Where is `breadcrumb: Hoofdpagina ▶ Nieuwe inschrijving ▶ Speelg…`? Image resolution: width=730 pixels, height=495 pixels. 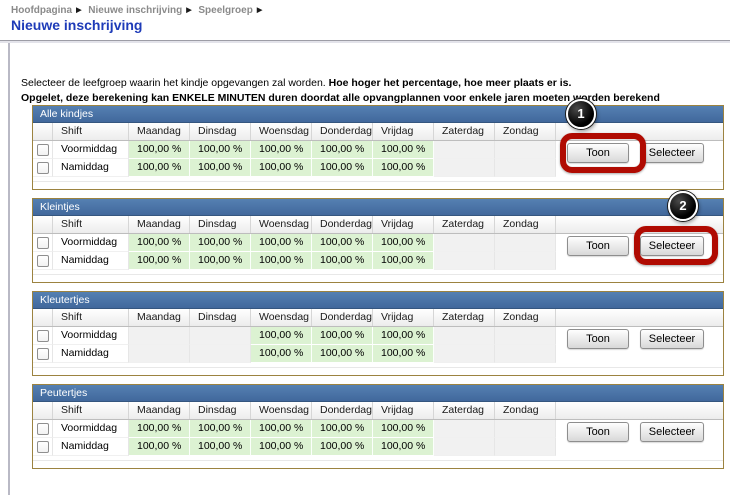 breadcrumb: Hoofdpagina ▶ Nieuwe inschrijving ▶ Speelg… is located at coordinates (138, 10).